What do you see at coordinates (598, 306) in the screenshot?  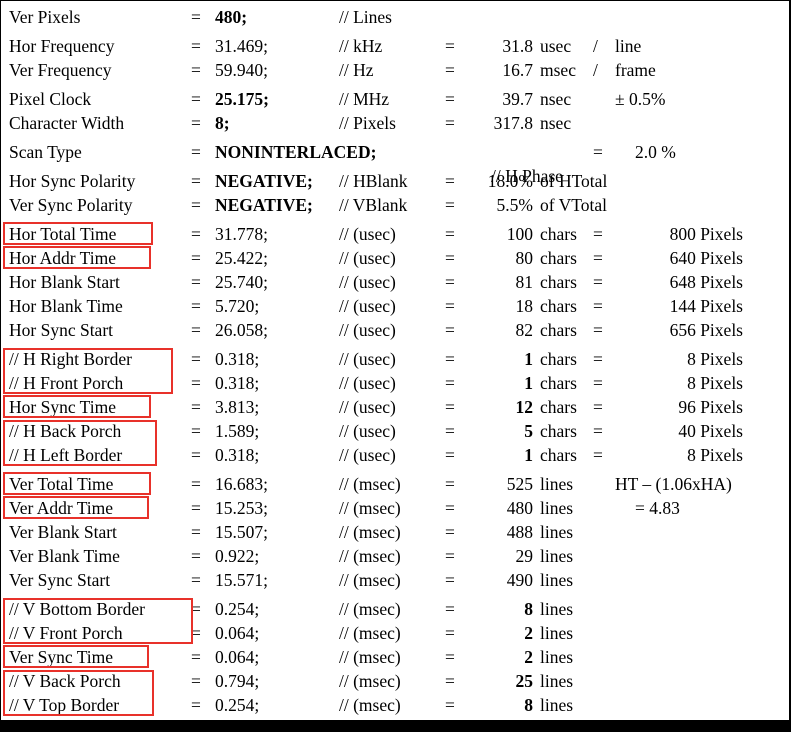 I see `cell-eq3: =` at bounding box center [598, 306].